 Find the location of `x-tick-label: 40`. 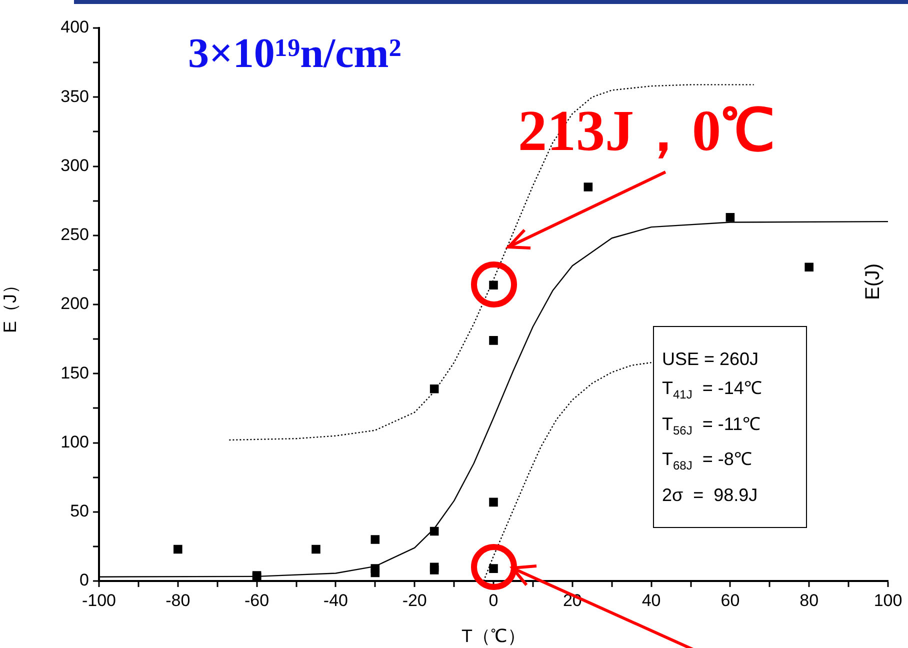

x-tick-label: 40 is located at coordinates (651, 600).